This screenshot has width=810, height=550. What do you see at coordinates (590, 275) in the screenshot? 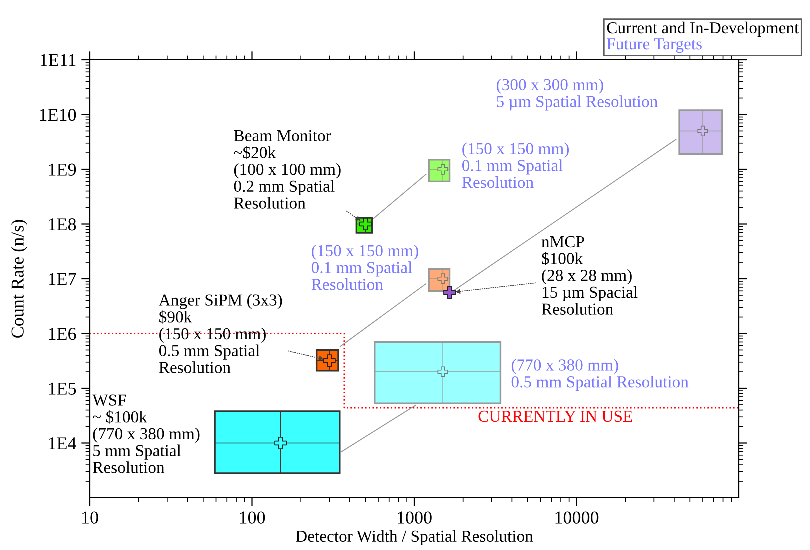
I see `annotation: nMCP $100k (28 x 28 mm) 15 µm Spacial Resolution` at bounding box center [590, 275].